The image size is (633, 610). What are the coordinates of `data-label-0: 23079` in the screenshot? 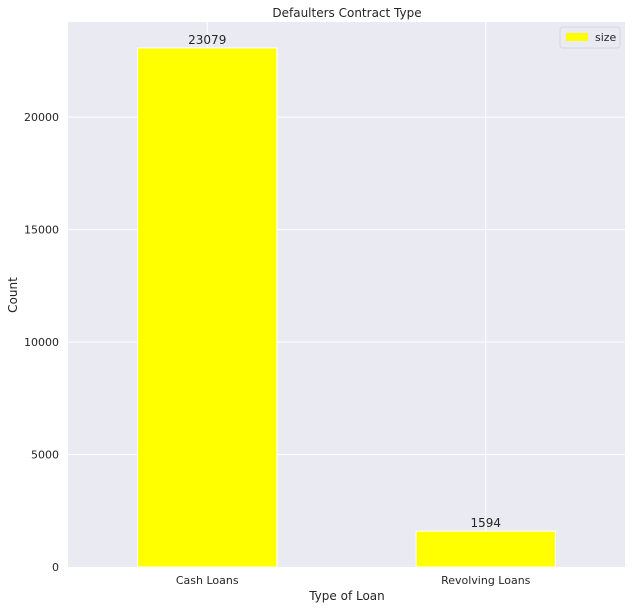 It's located at (207, 40).